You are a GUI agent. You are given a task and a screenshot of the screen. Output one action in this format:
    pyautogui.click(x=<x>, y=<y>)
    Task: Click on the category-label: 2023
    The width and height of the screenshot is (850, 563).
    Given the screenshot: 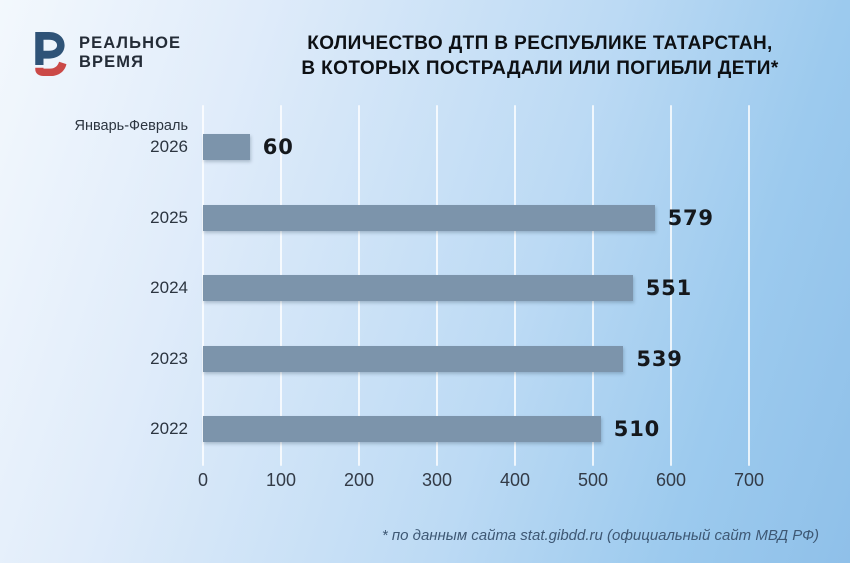 What is the action you would take?
    pyautogui.click(x=104, y=359)
    